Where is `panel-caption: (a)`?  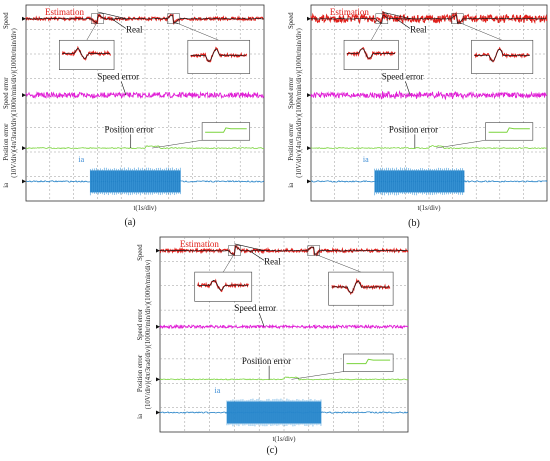
panel-caption: (a) is located at coordinates (129, 222).